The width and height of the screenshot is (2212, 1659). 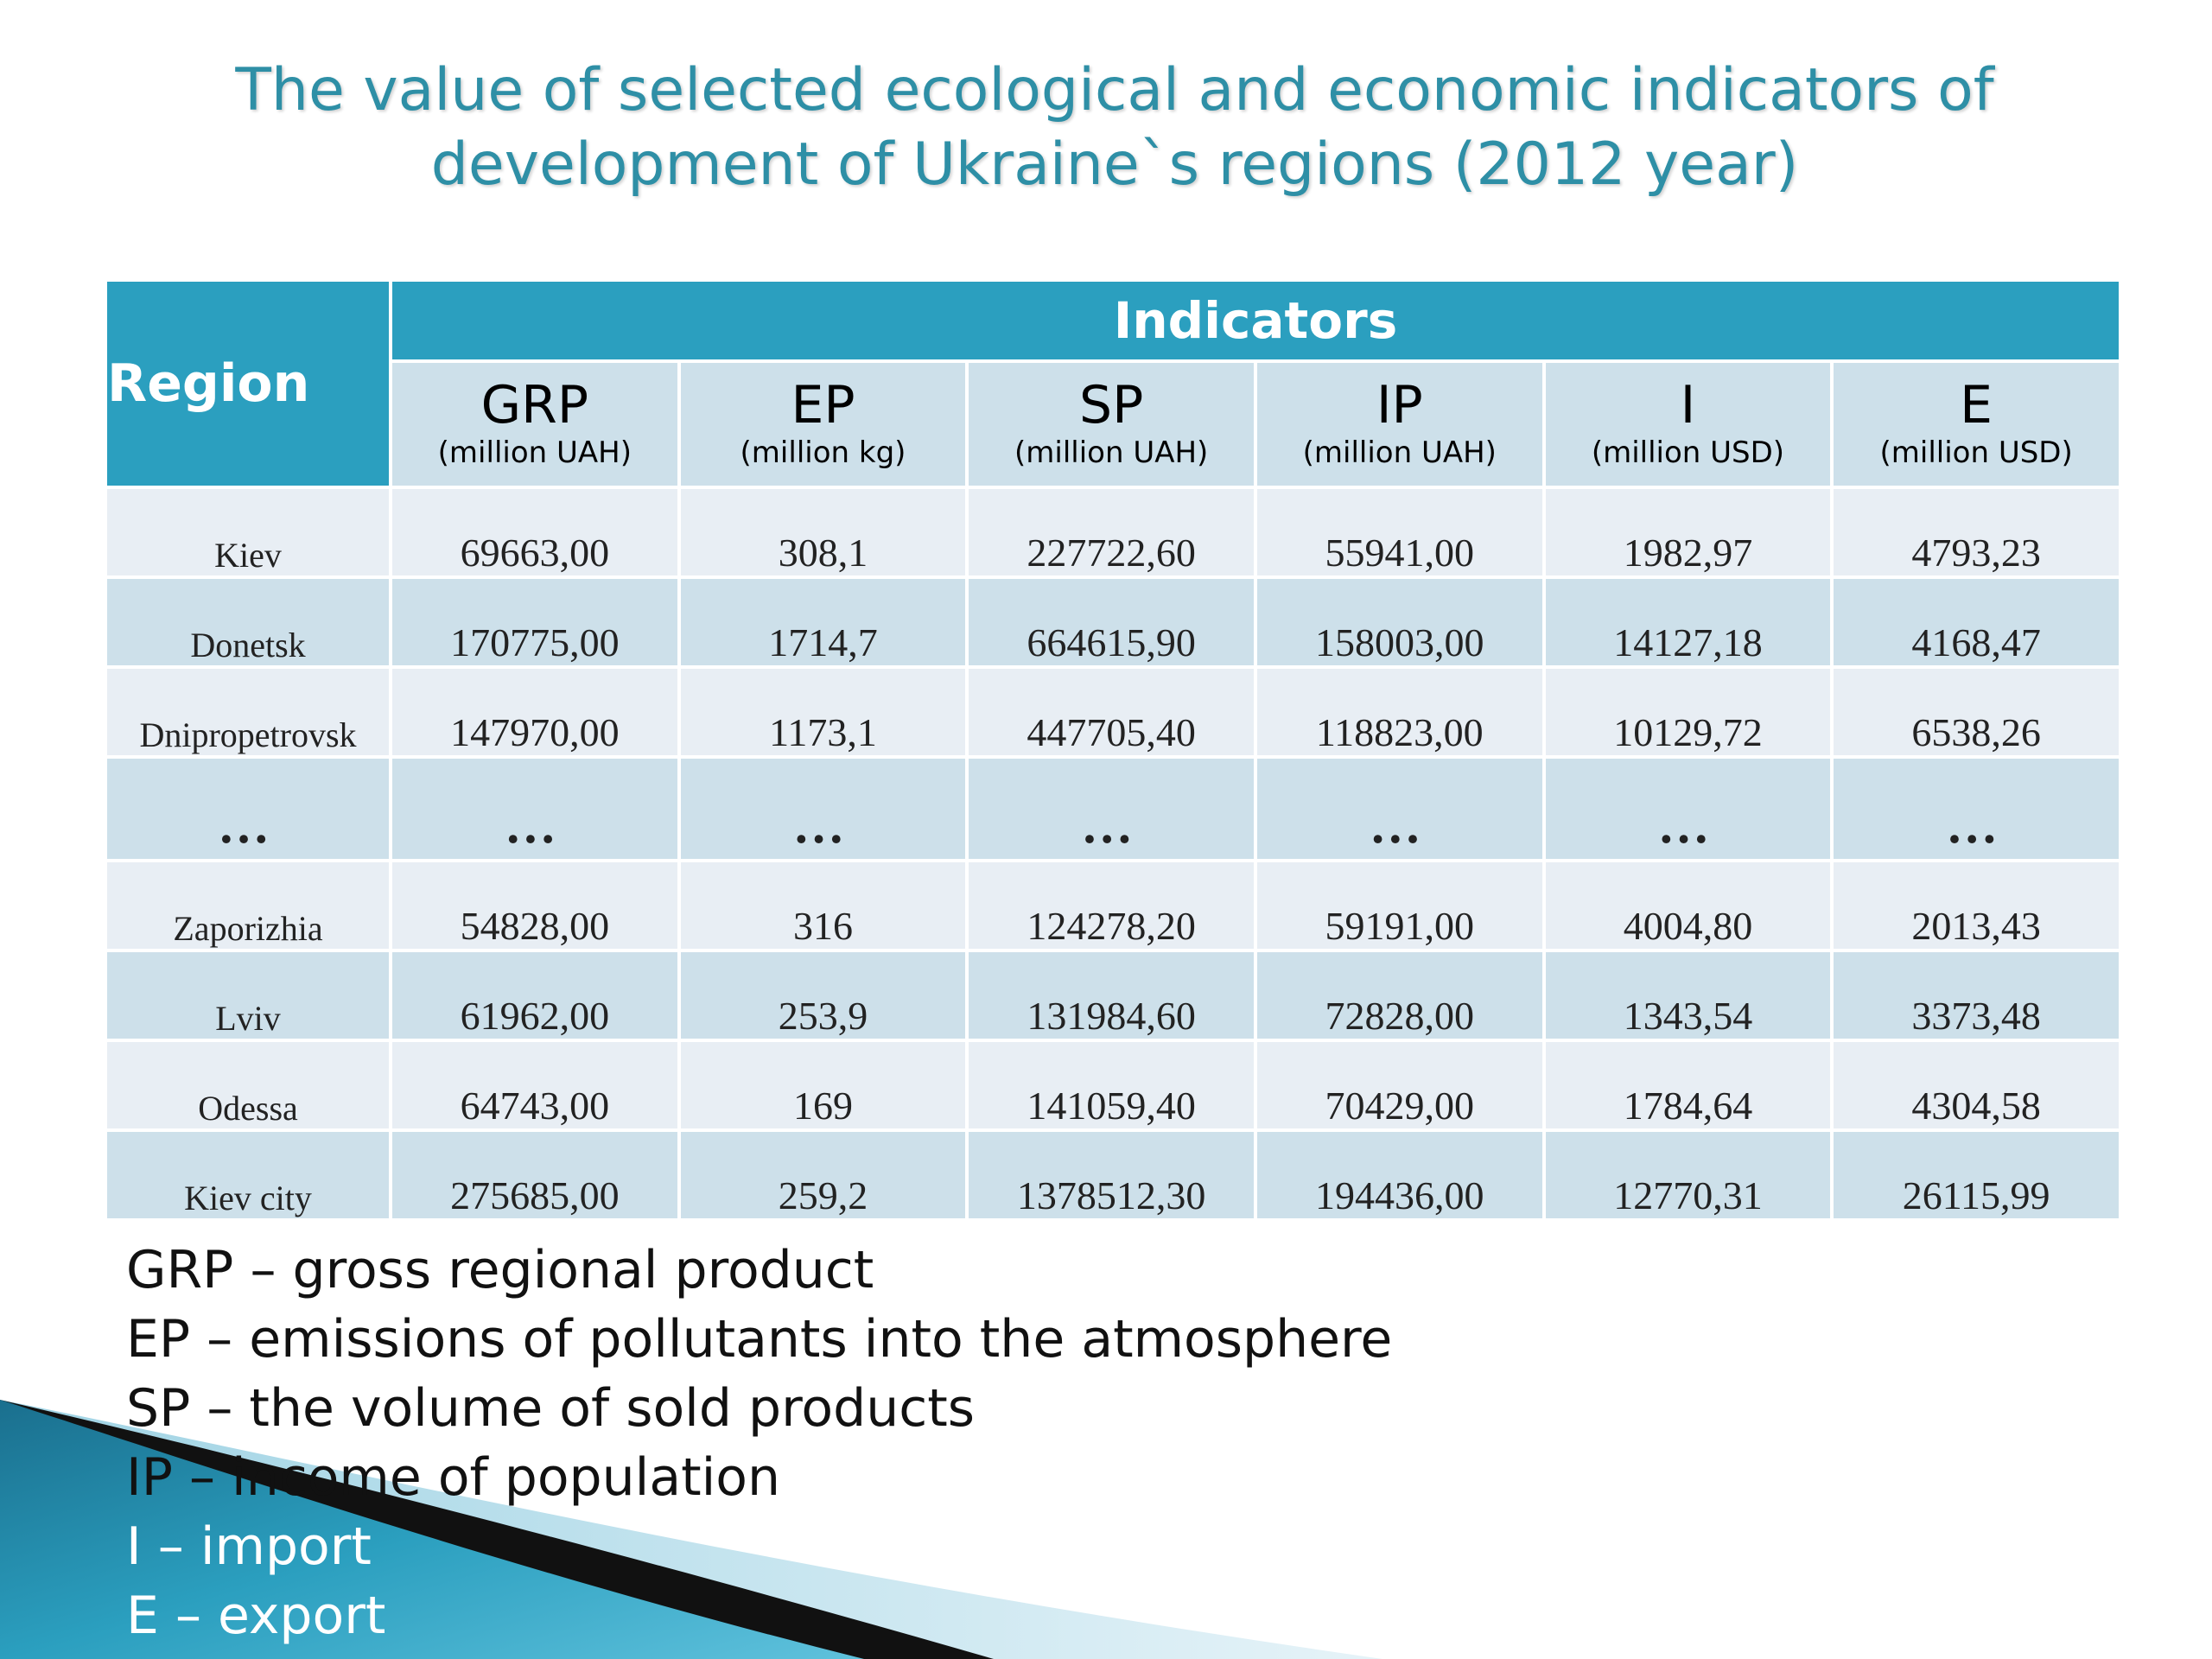 I want to click on value-cell: 64743,00, so click(x=534, y=1085).